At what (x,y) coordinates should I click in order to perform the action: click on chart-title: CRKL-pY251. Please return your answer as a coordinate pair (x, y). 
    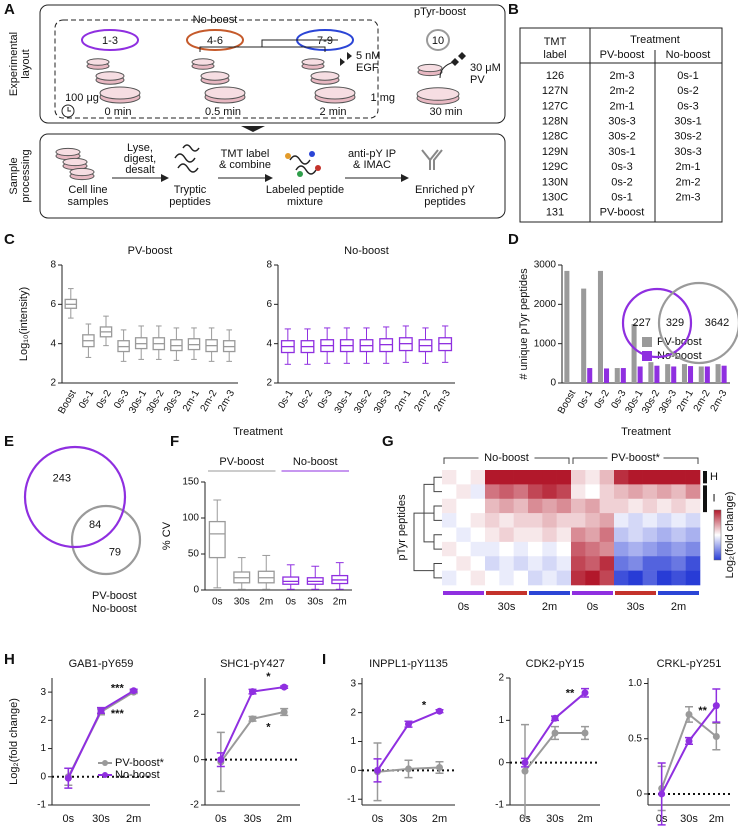
    Looking at the image, I should click on (689, 664).